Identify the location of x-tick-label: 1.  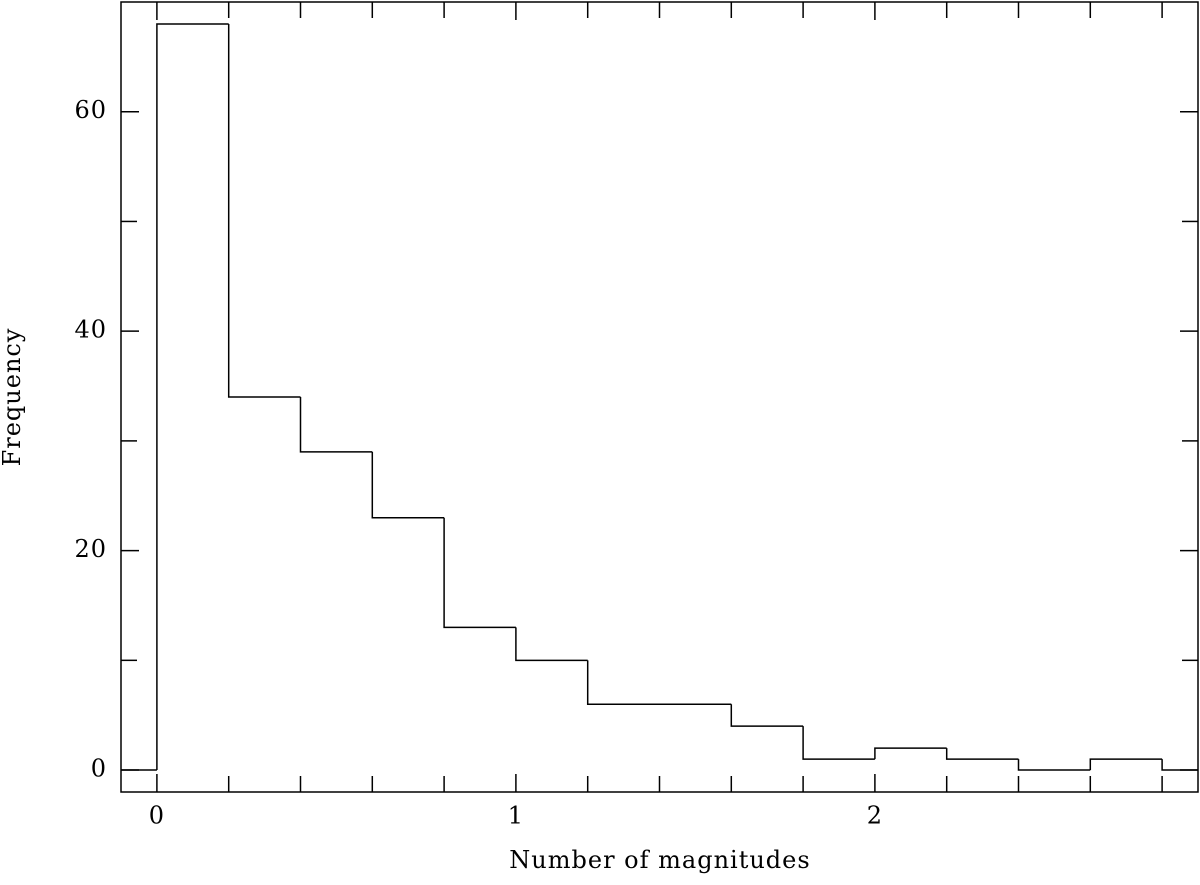
(516, 816).